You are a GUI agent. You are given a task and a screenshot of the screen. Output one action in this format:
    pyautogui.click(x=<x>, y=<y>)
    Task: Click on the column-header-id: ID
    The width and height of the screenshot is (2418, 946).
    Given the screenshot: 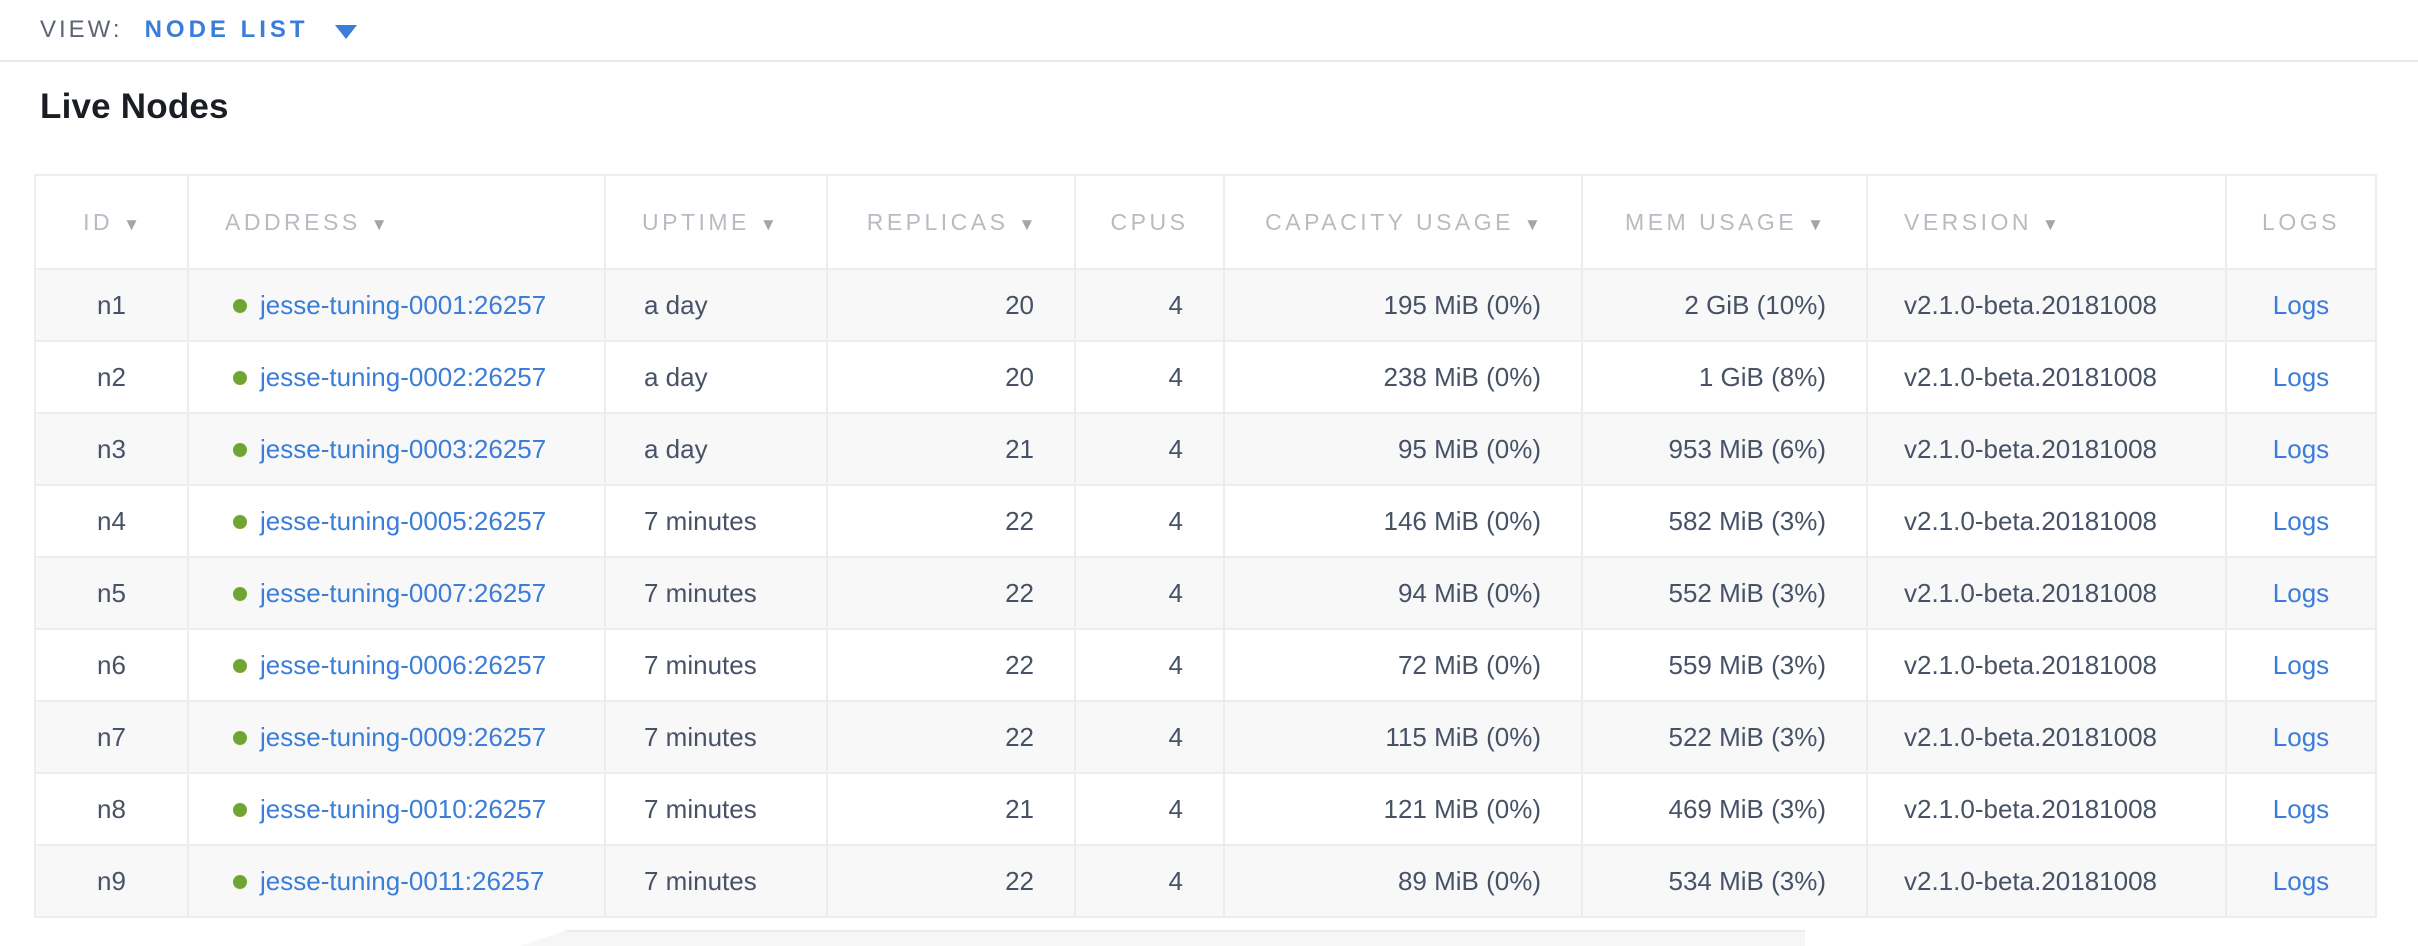 What is the action you would take?
    pyautogui.click(x=111, y=222)
    